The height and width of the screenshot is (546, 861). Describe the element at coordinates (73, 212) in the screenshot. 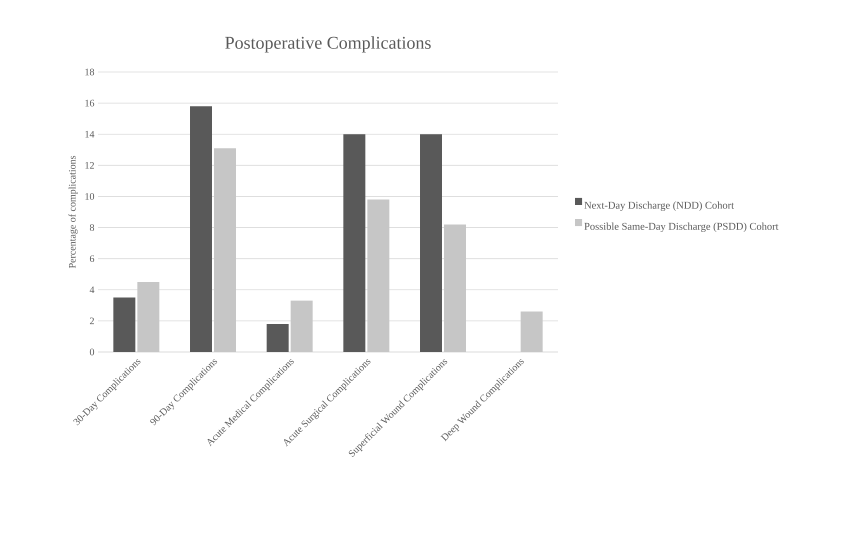

I see `y-axis-title: Percentage of complications` at that location.